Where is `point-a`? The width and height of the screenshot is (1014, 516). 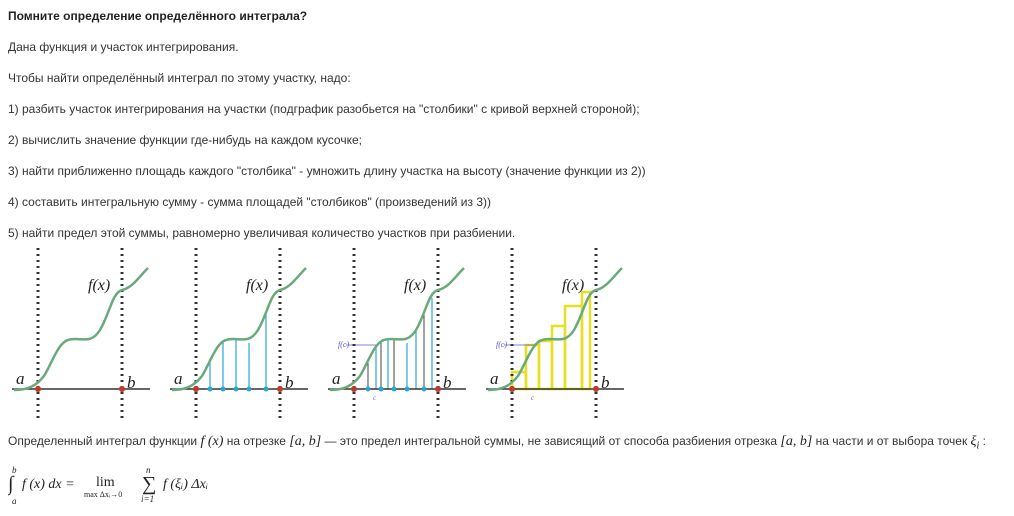
point-a is located at coordinates (38, 389).